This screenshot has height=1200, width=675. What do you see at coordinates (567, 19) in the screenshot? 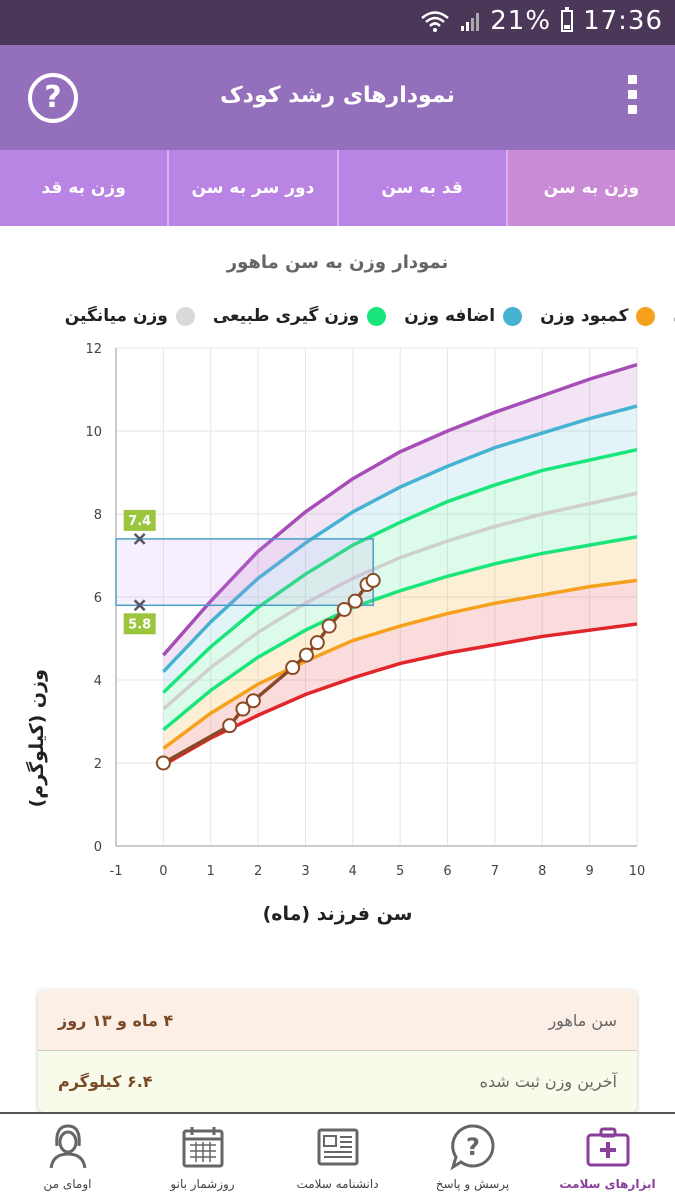
I see `battery-icon` at bounding box center [567, 19].